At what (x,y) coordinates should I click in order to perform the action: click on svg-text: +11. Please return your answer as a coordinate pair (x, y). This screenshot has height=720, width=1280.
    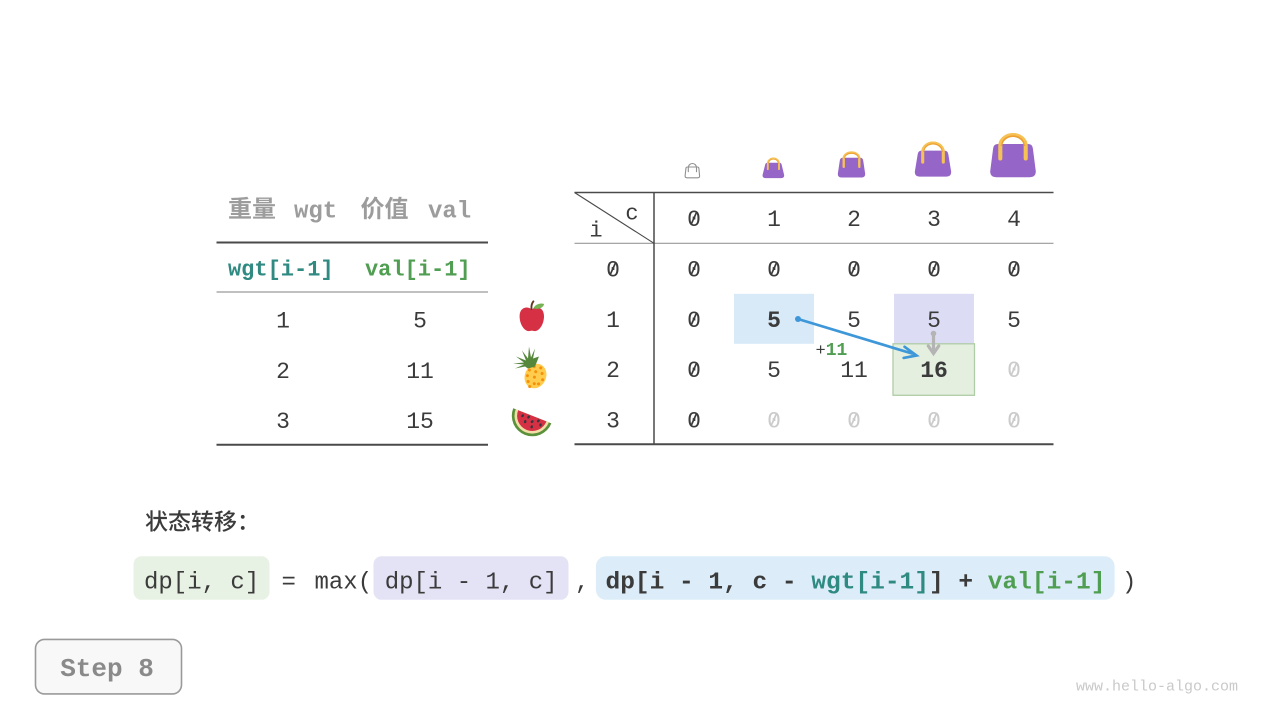
    Looking at the image, I should click on (832, 351).